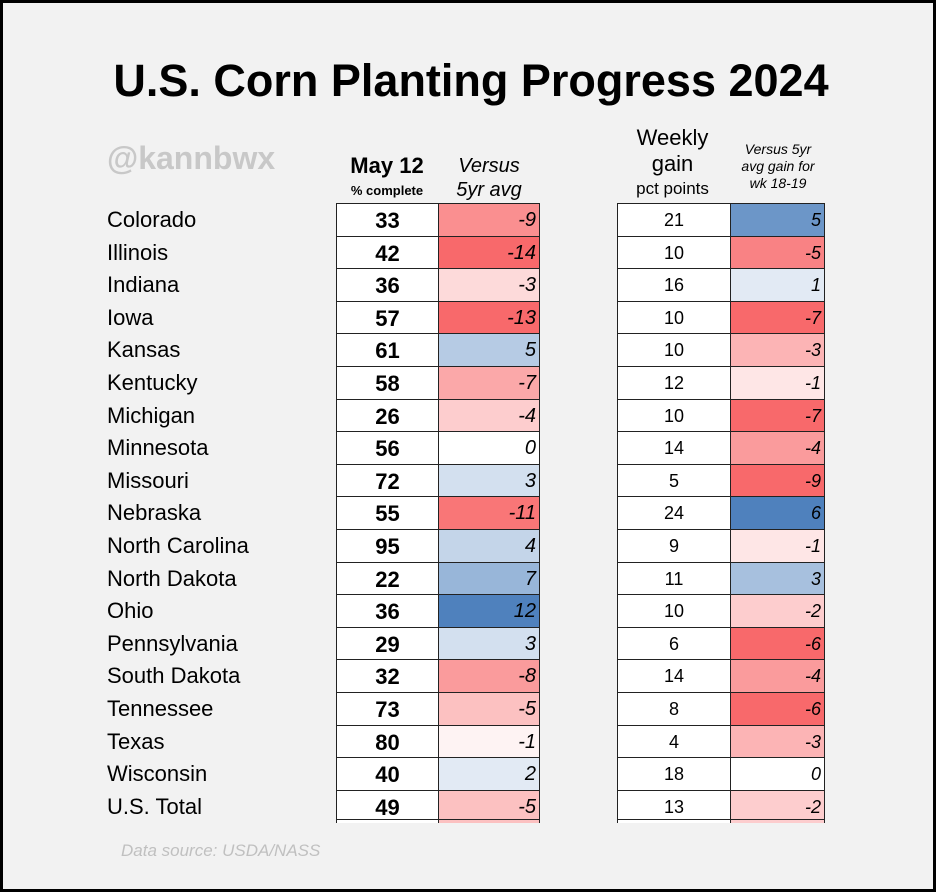 Image resolution: width=936 pixels, height=892 pixels. Describe the element at coordinates (530, 578) in the screenshot. I see `versus-5yr-cell-value: 7` at that location.